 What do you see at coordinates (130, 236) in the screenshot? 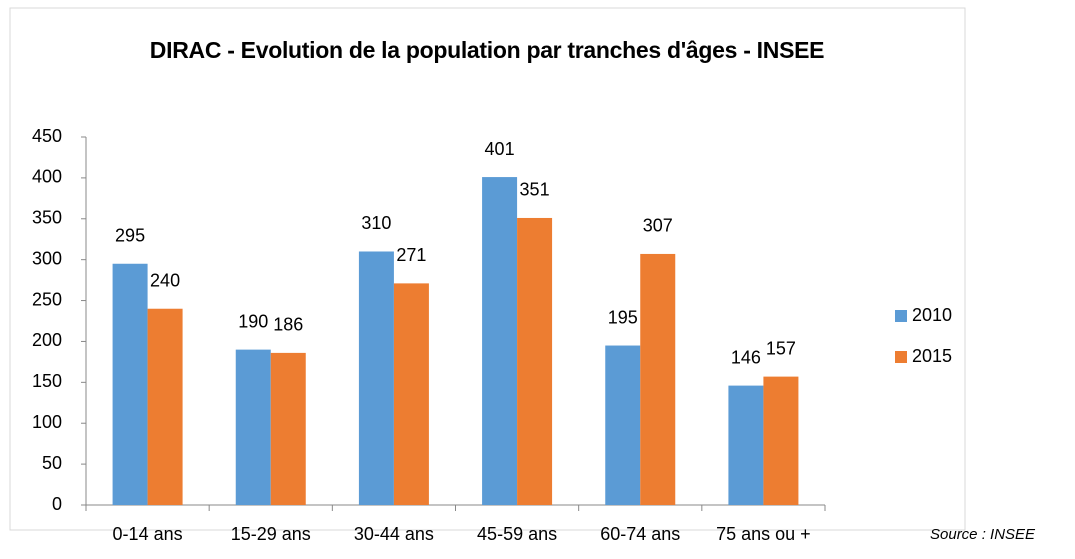
I see `value-label: 295` at bounding box center [130, 236].